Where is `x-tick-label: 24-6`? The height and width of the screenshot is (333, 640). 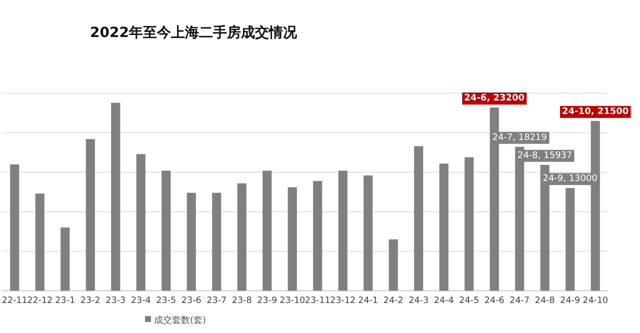 x-tick-label: 24-6 is located at coordinates (494, 301).